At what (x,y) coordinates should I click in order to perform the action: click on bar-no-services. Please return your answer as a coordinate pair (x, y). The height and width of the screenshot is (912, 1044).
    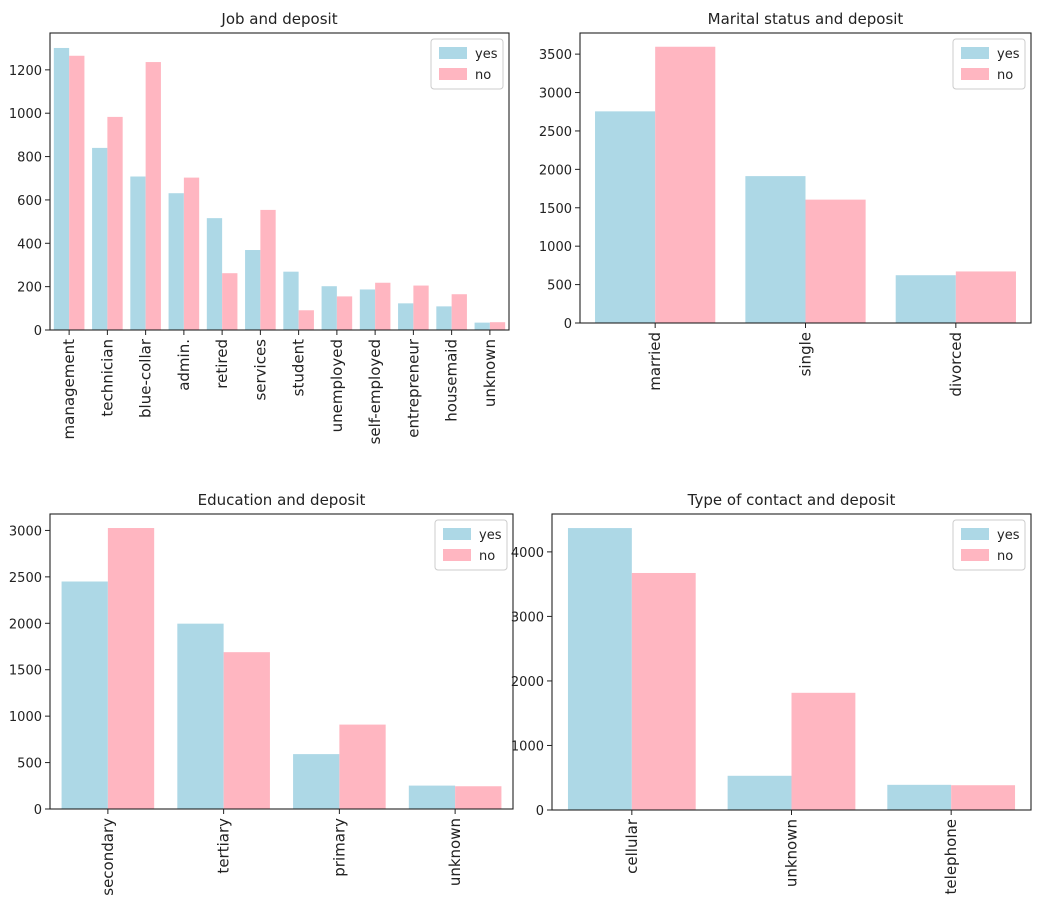
    Looking at the image, I should click on (268, 269).